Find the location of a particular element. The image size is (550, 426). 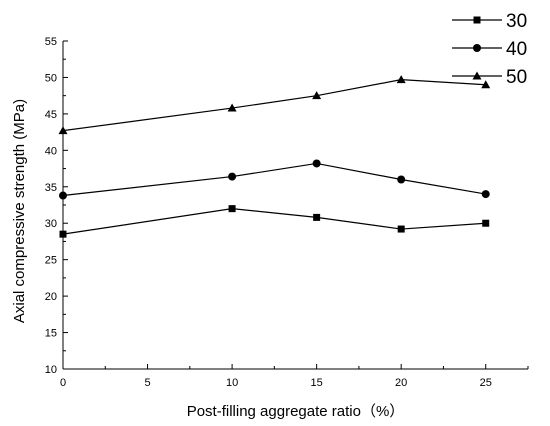

y-axis-label: Axial compressive strength (MPa) is located at coordinates (19, 211).